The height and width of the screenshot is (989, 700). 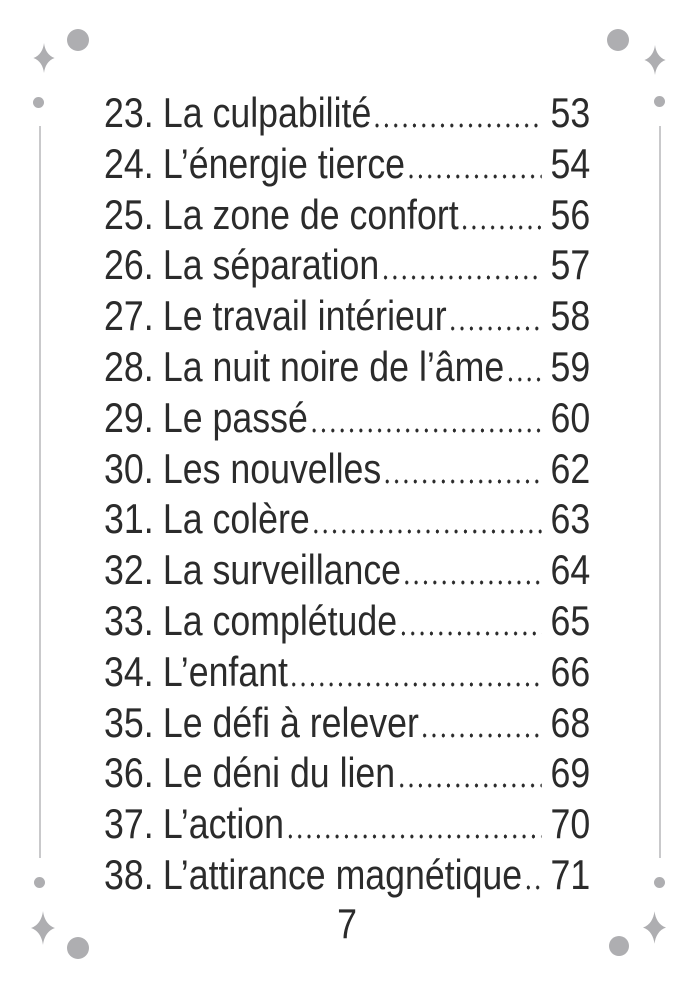 What do you see at coordinates (225, 671) in the screenshot?
I see `chapter-title: L’enfant` at bounding box center [225, 671].